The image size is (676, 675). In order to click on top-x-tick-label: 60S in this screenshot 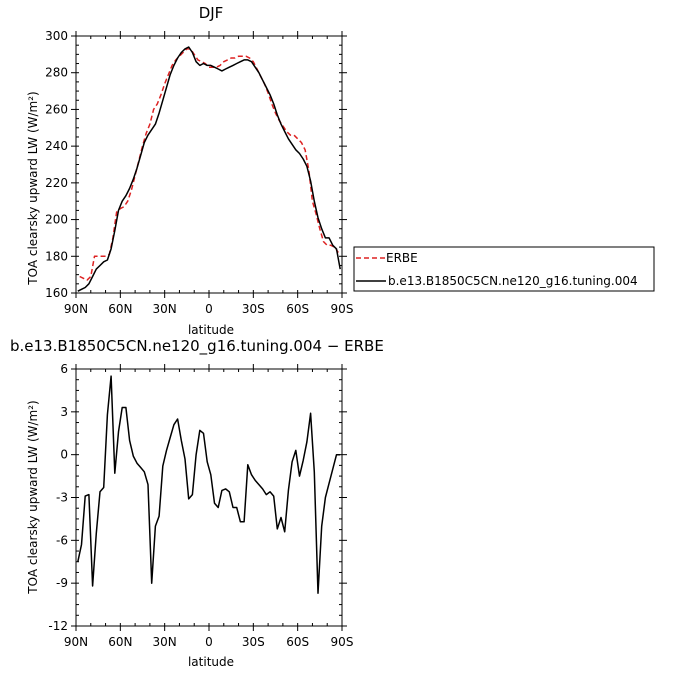, I will do `click(297, 309)`.